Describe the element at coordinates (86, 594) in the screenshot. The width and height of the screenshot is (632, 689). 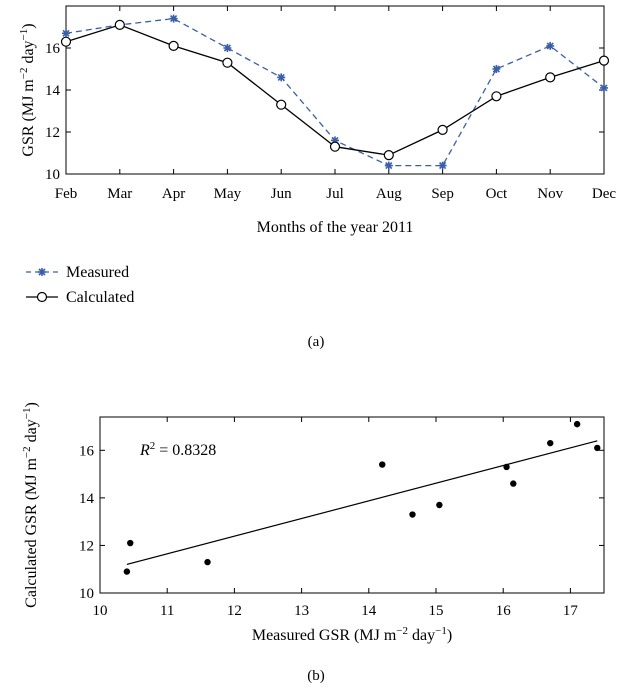
I see `chart-b-y-tick-label: 10` at that location.